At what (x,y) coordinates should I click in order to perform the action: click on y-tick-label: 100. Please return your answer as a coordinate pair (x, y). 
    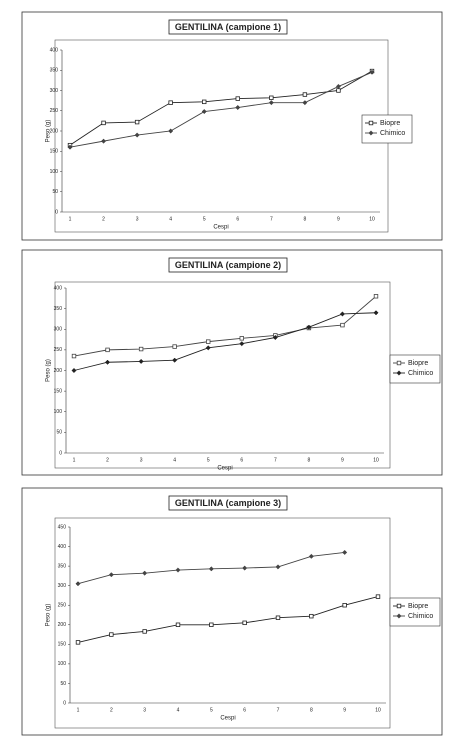
    Looking at the image, I should click on (54, 172).